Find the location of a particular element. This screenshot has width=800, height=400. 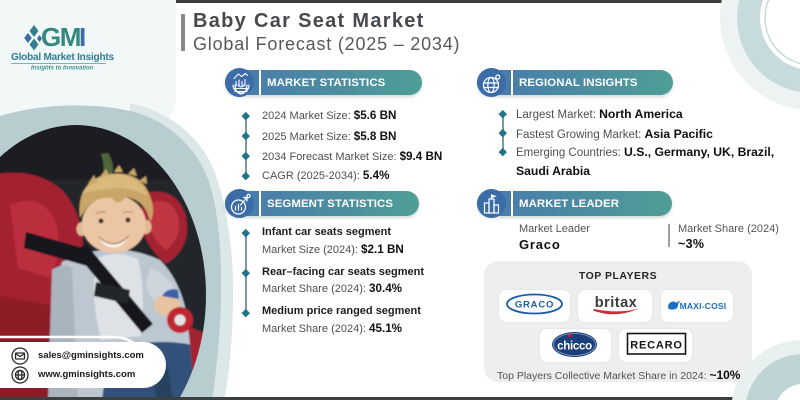

svg-text: chicco is located at coordinates (574, 347).